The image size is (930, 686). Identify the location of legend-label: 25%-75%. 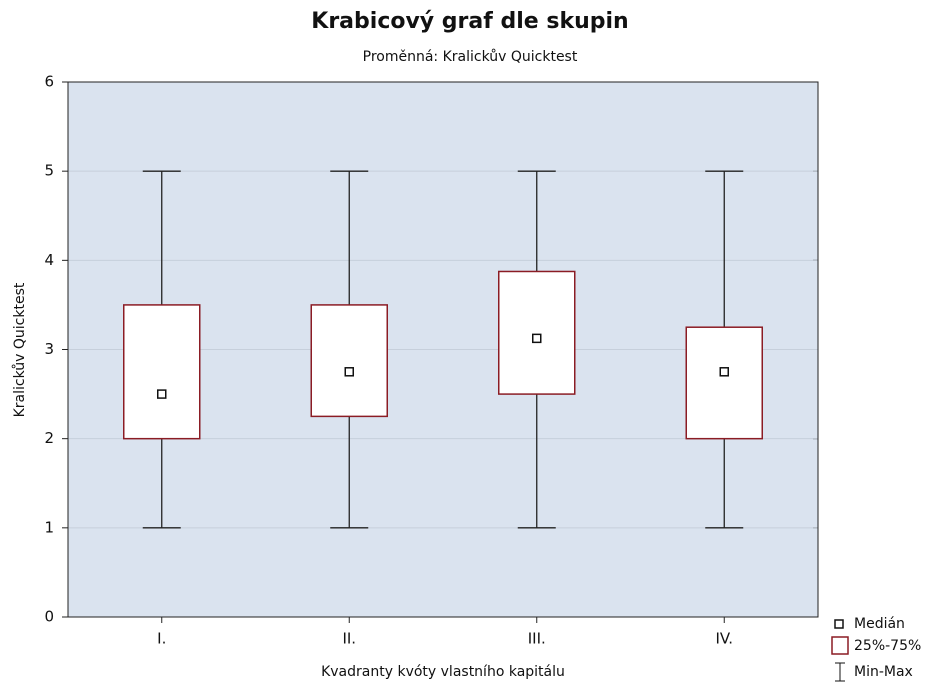
(887, 646).